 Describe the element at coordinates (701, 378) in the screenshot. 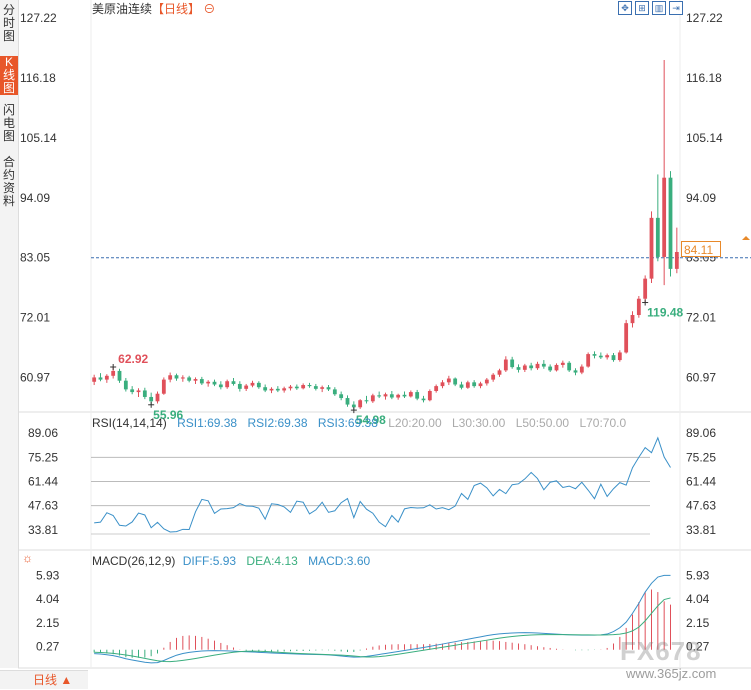

I see `price-tick-label-right: 60.97` at that location.